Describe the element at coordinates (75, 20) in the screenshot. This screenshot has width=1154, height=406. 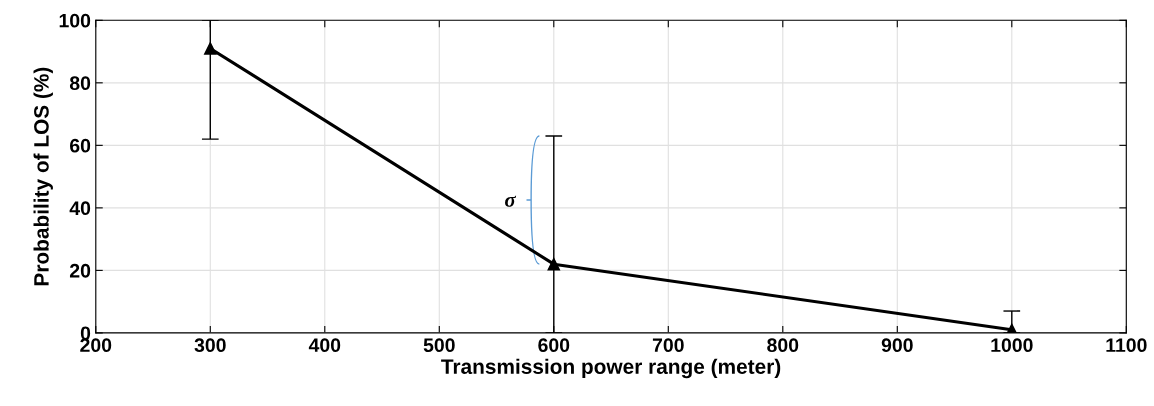
I see `y-tick-label: 100` at that location.